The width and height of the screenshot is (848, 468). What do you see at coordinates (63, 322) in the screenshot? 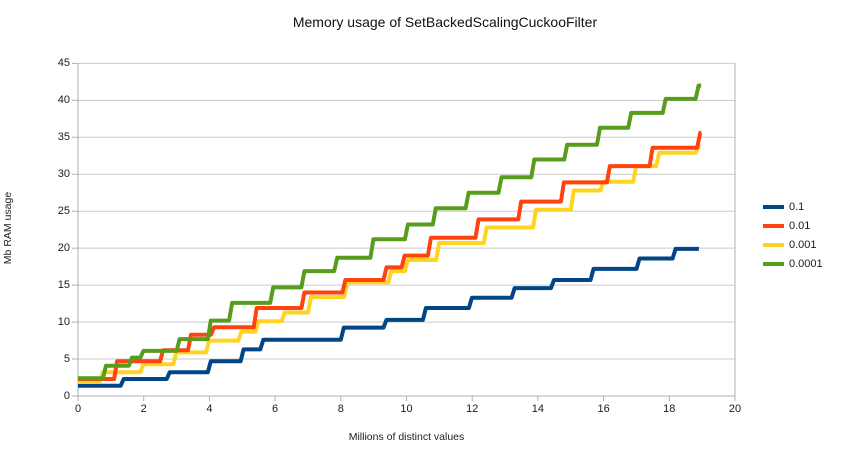
I see `y-tick-label: 10` at bounding box center [63, 322].